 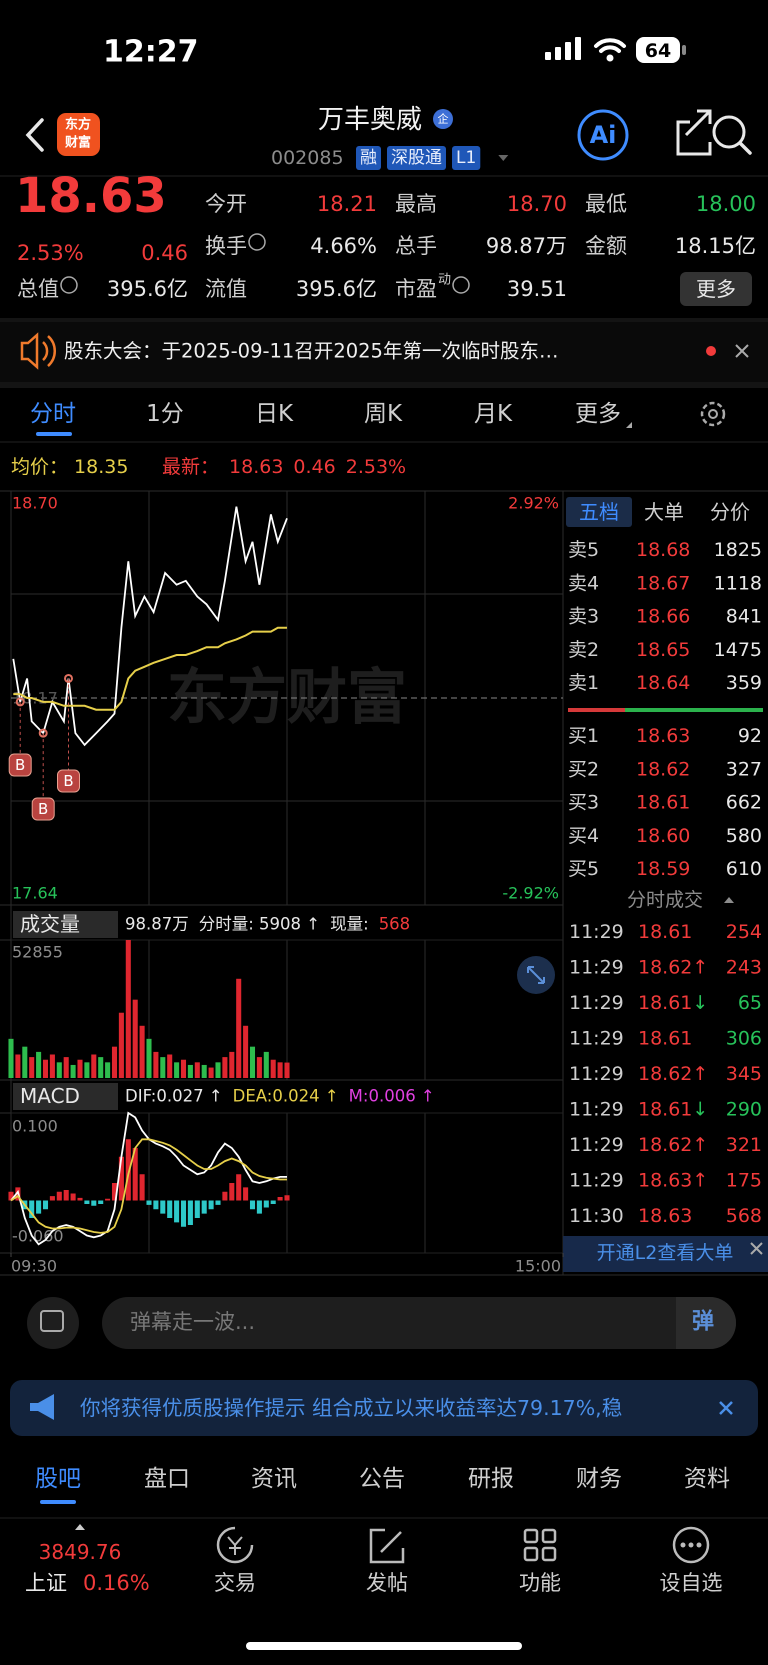 What do you see at coordinates (493, 414) in the screenshot?
I see `period-tab: 月K` at bounding box center [493, 414].